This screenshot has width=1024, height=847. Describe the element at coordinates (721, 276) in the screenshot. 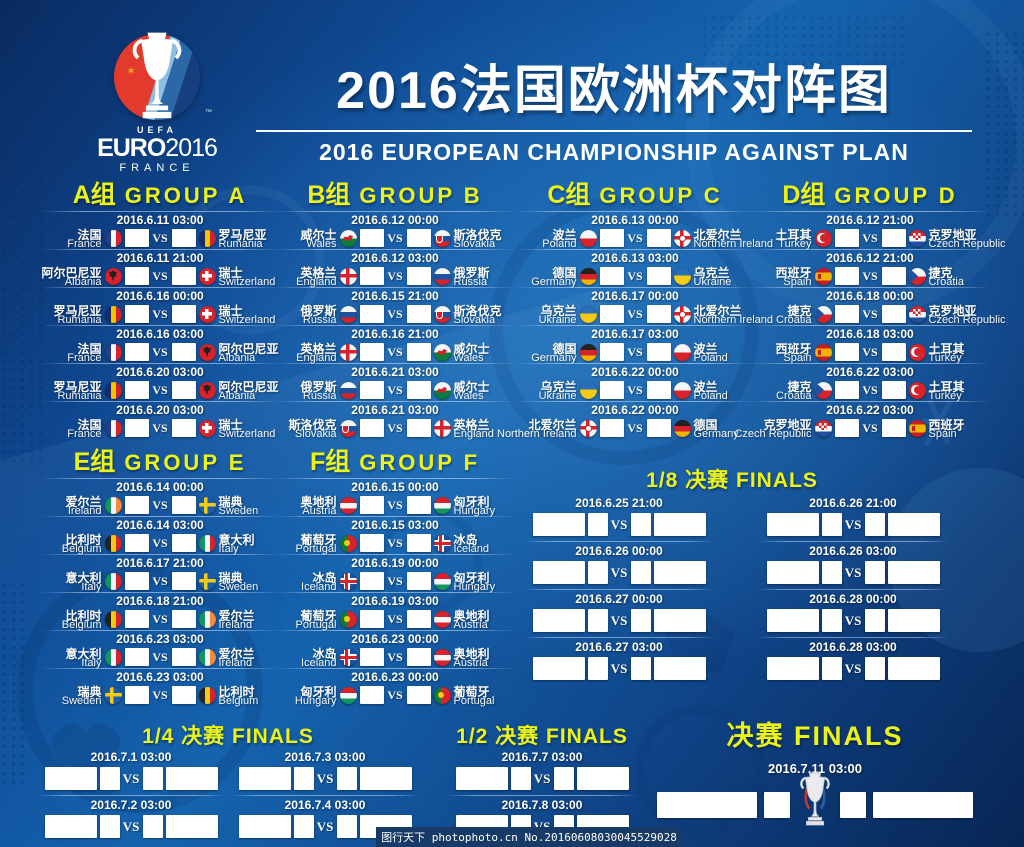

I see `away-team: 乌克兰 Ukraine` at that location.